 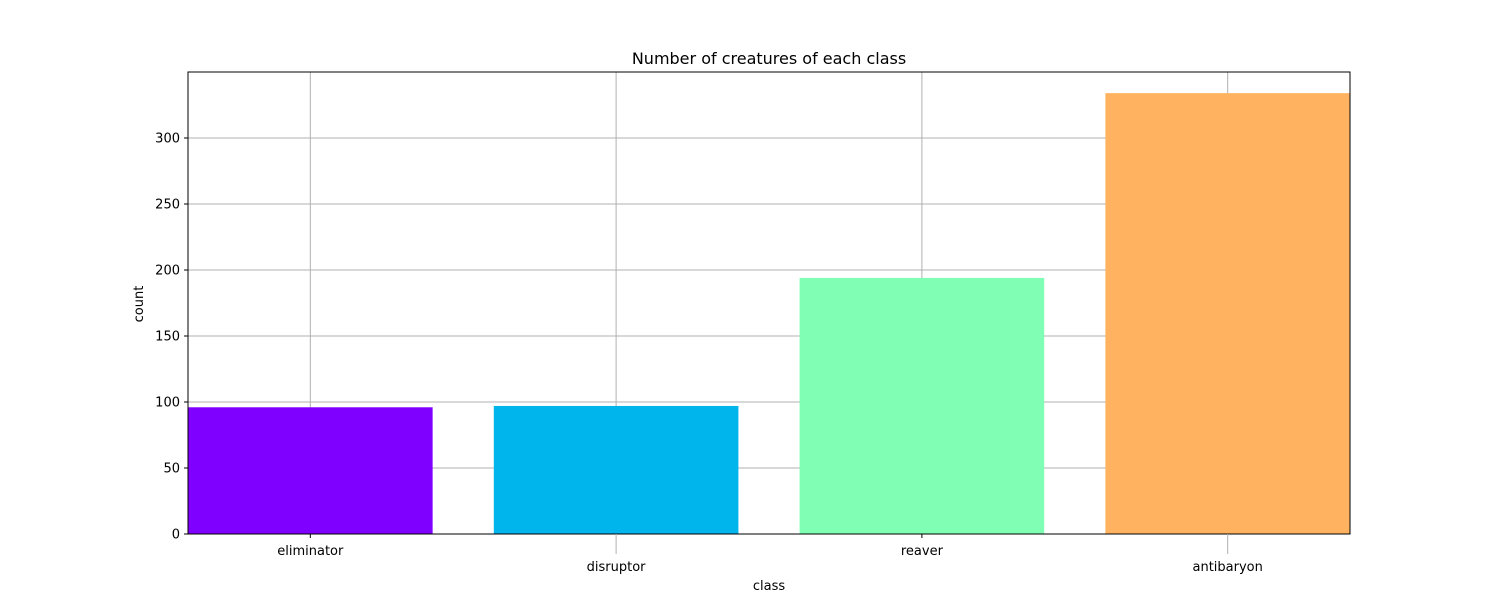 What do you see at coordinates (922, 551) in the screenshot?
I see `x-tick-label: reaver` at bounding box center [922, 551].